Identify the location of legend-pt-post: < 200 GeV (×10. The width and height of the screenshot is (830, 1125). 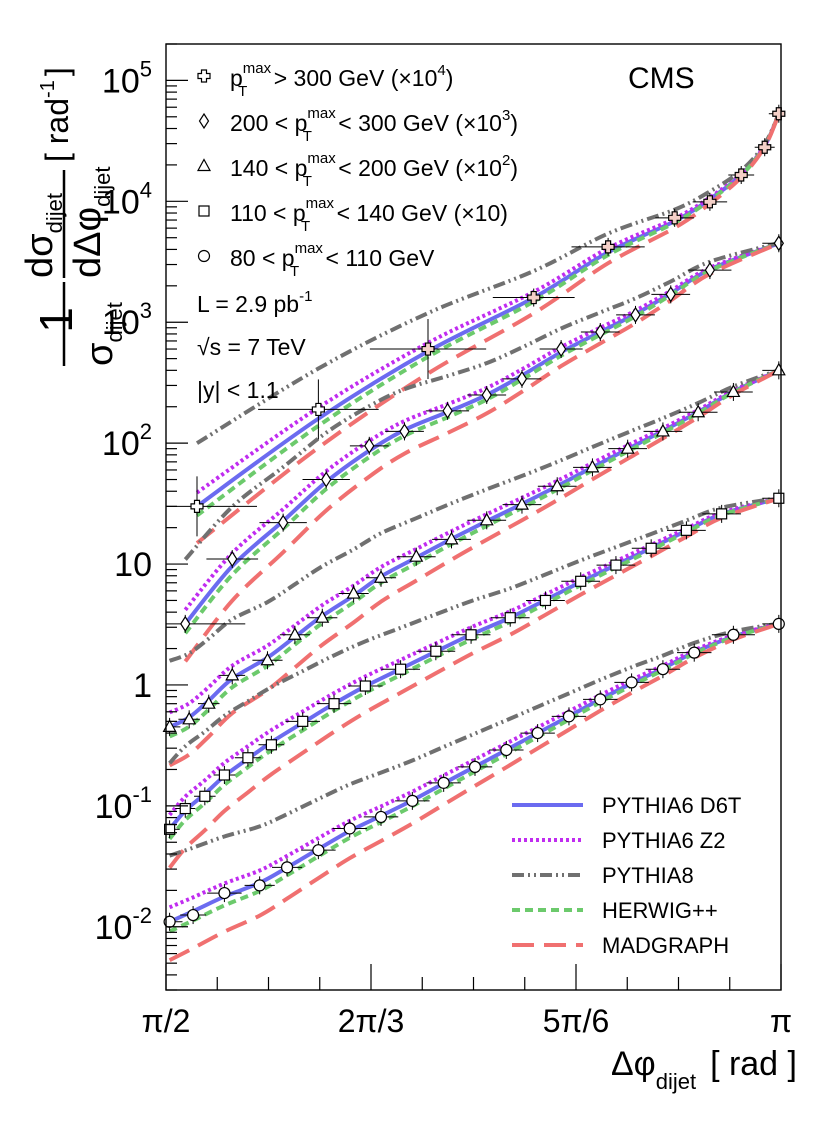
(417, 168).